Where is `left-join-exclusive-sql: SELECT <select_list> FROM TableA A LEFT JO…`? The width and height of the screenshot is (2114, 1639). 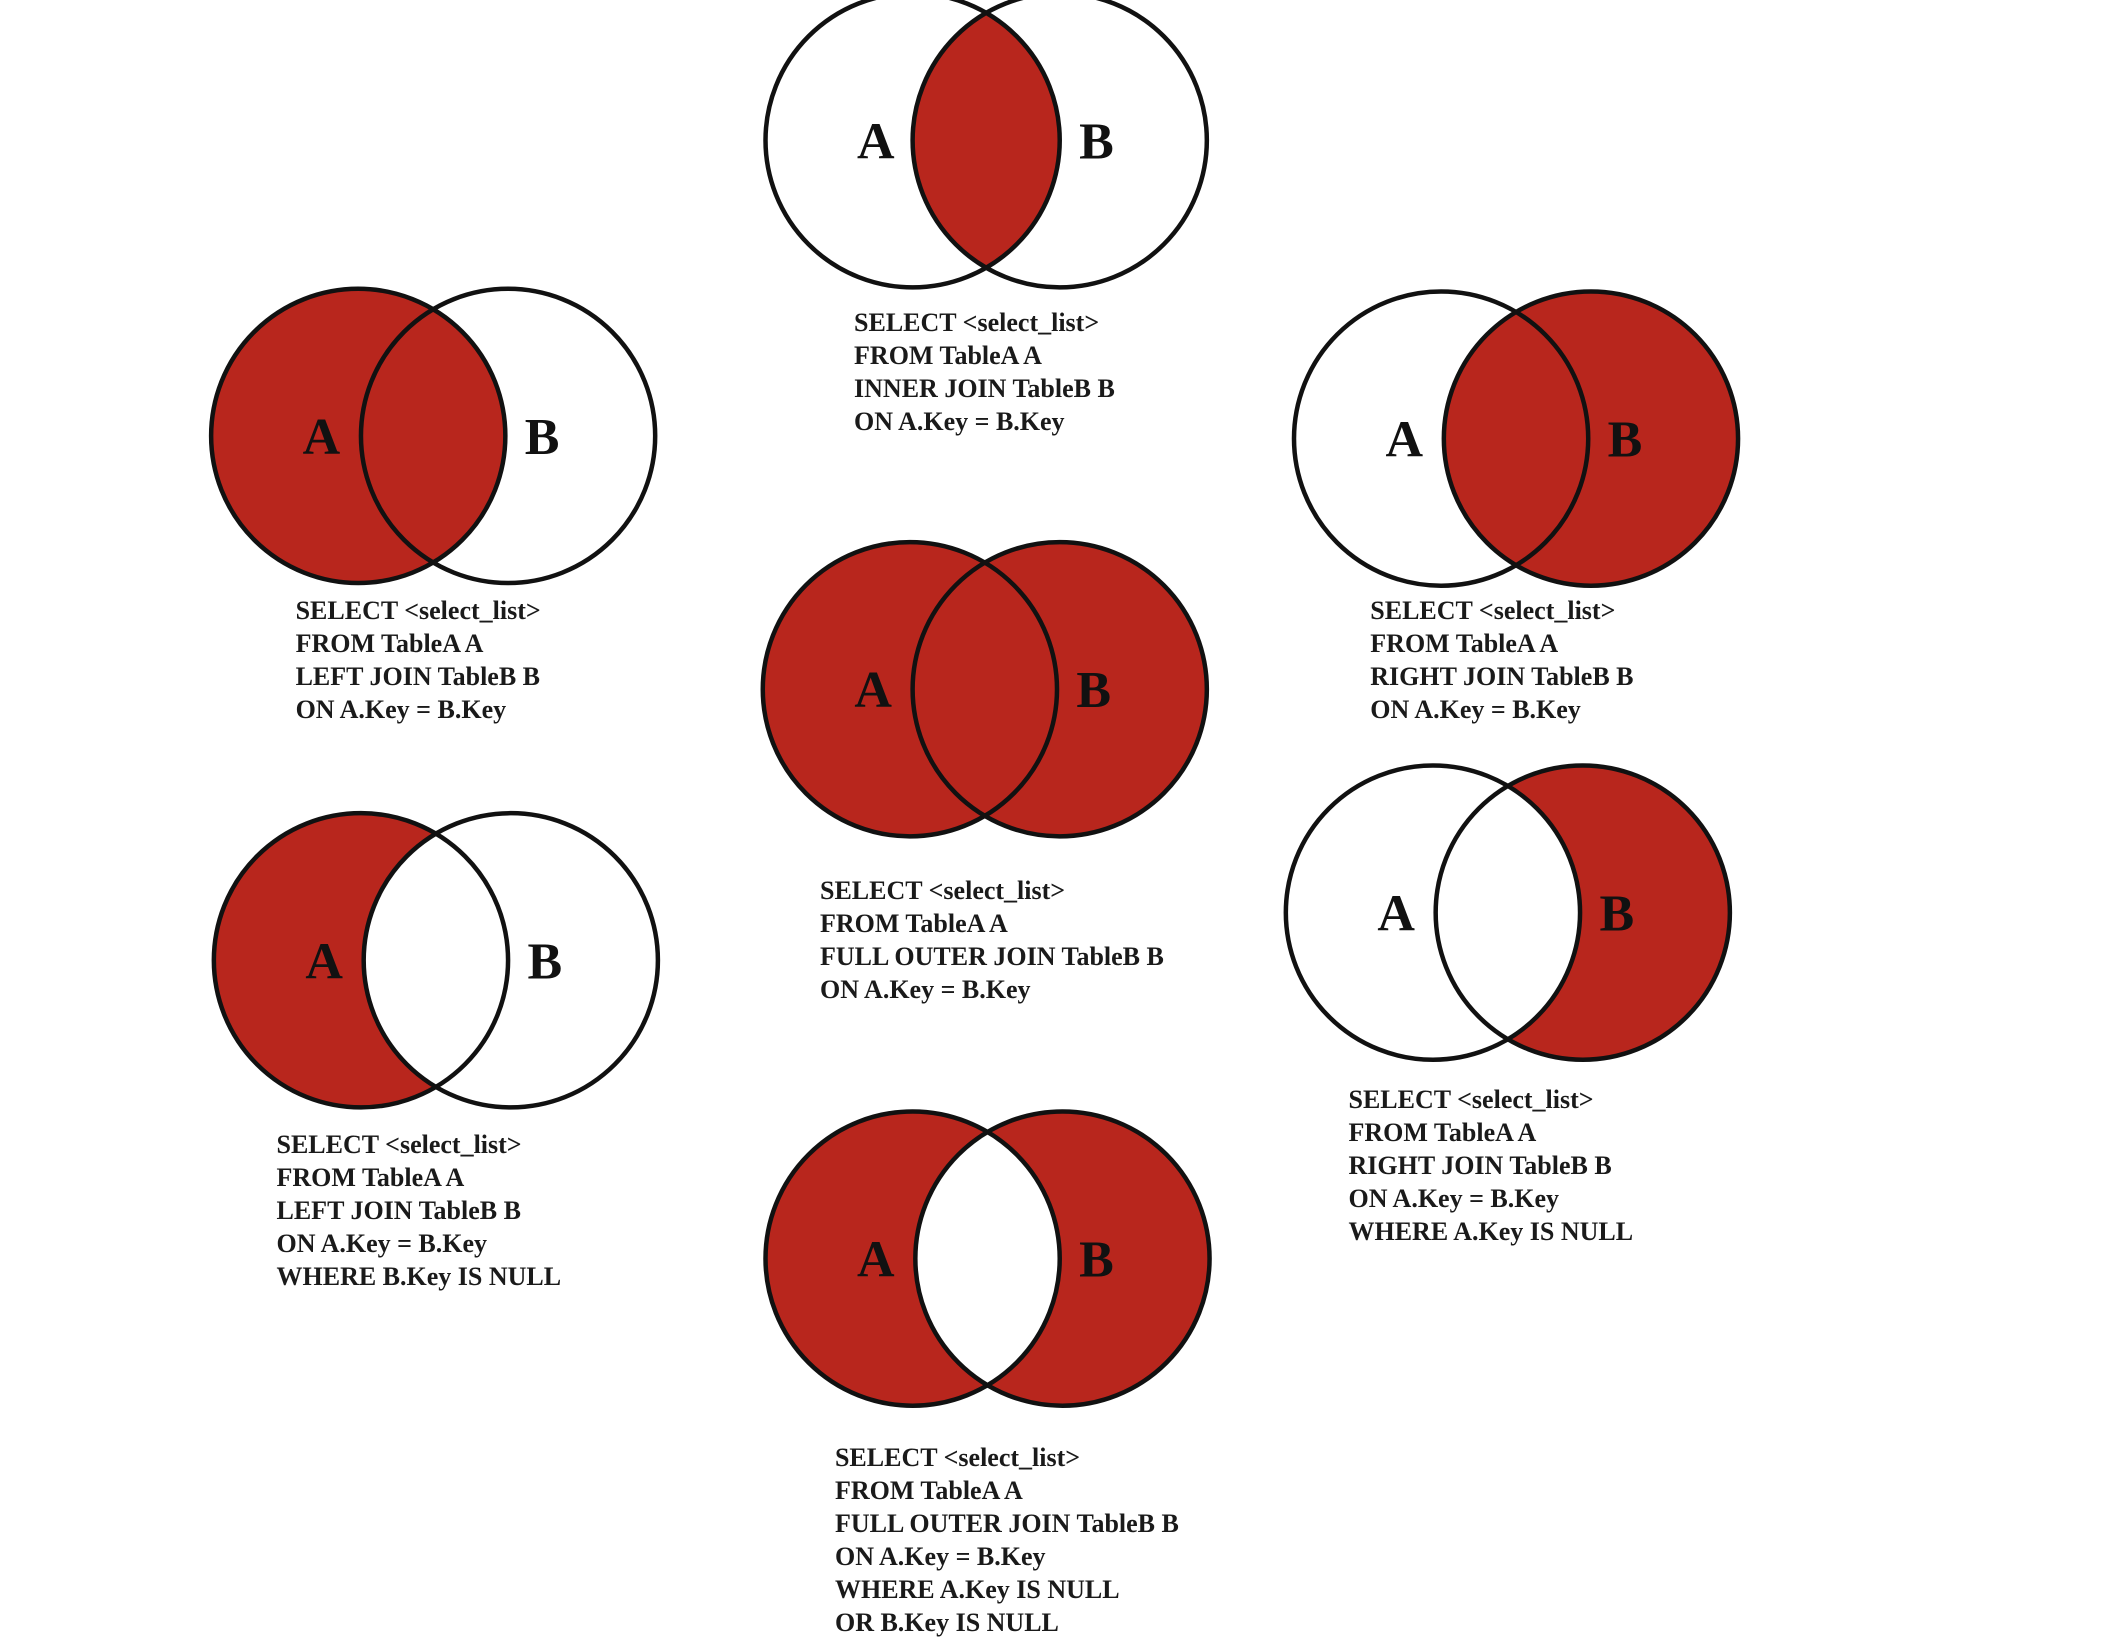 left-join-exclusive-sql: SELECT <select_list> FROM TableA A LEFT JO… is located at coordinates (419, 1210).